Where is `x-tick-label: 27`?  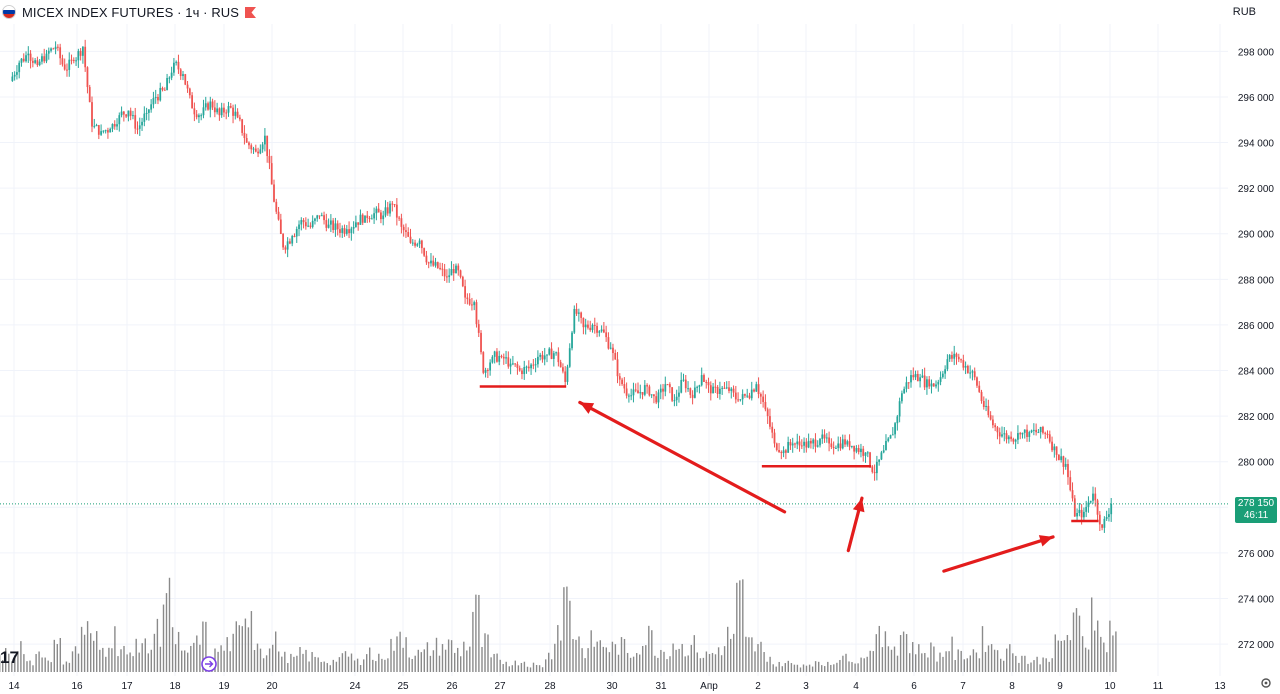
x-tick-label: 27 is located at coordinates (500, 686).